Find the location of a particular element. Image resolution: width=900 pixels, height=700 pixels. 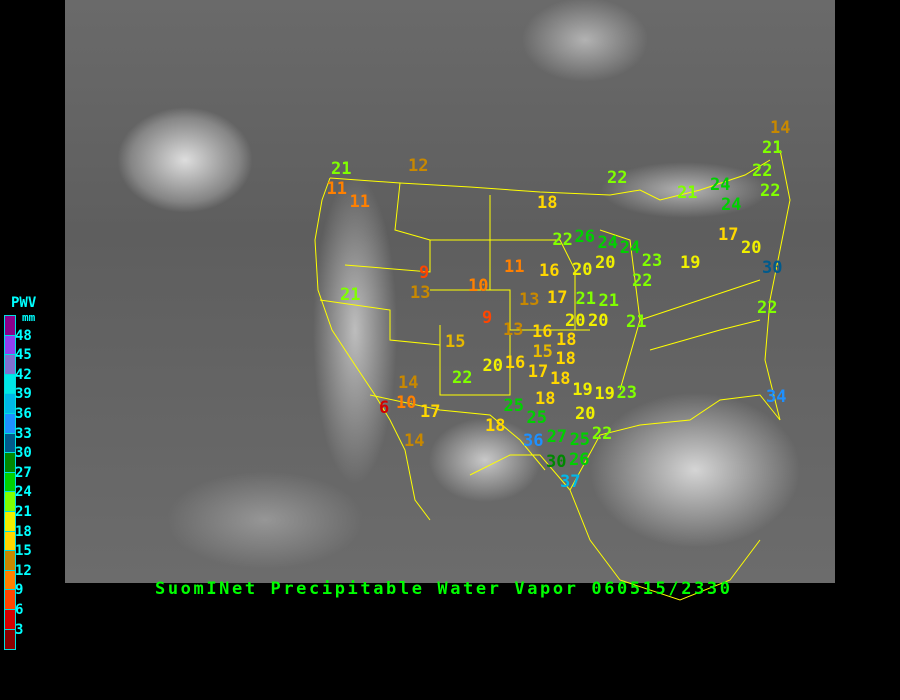

station-pwv-value: 26 is located at coordinates (579, 459).